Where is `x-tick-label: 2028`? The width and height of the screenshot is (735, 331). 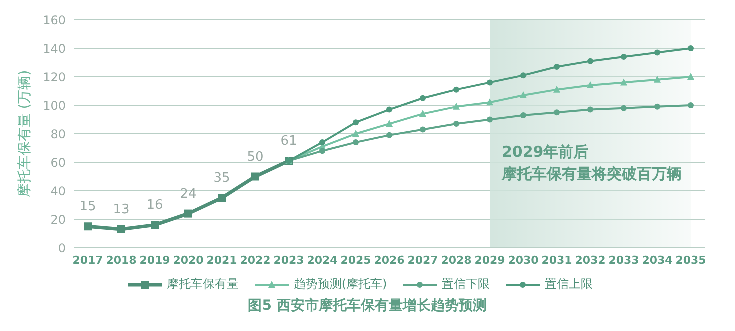 x-tick-label: 2028 is located at coordinates (456, 260).